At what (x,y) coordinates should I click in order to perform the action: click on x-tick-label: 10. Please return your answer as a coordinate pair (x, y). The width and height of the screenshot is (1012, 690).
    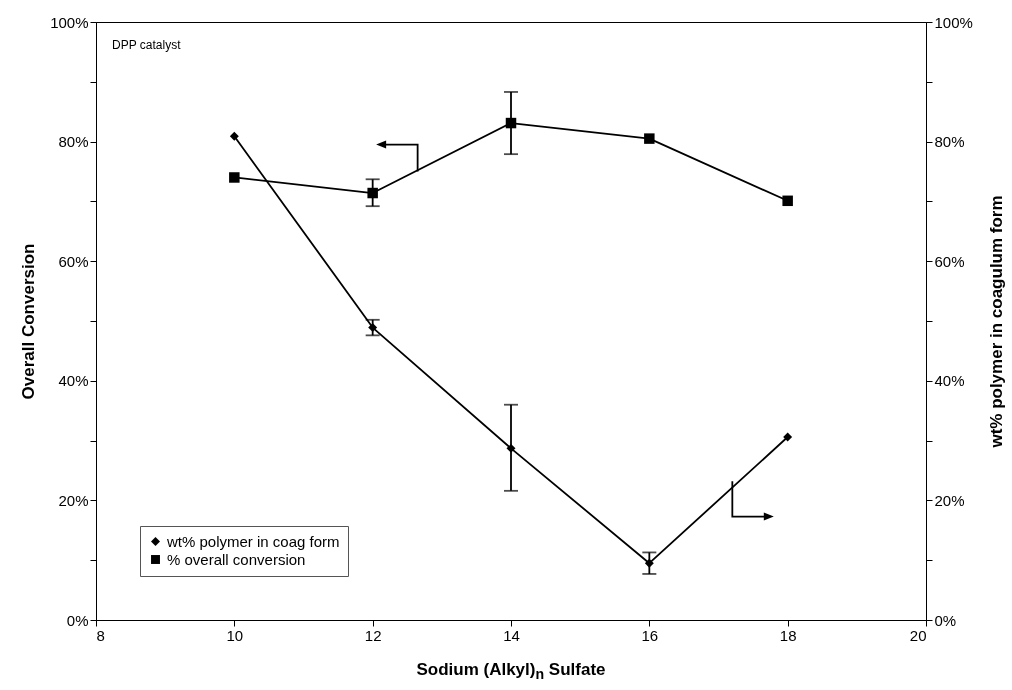
    Looking at the image, I should click on (235, 635).